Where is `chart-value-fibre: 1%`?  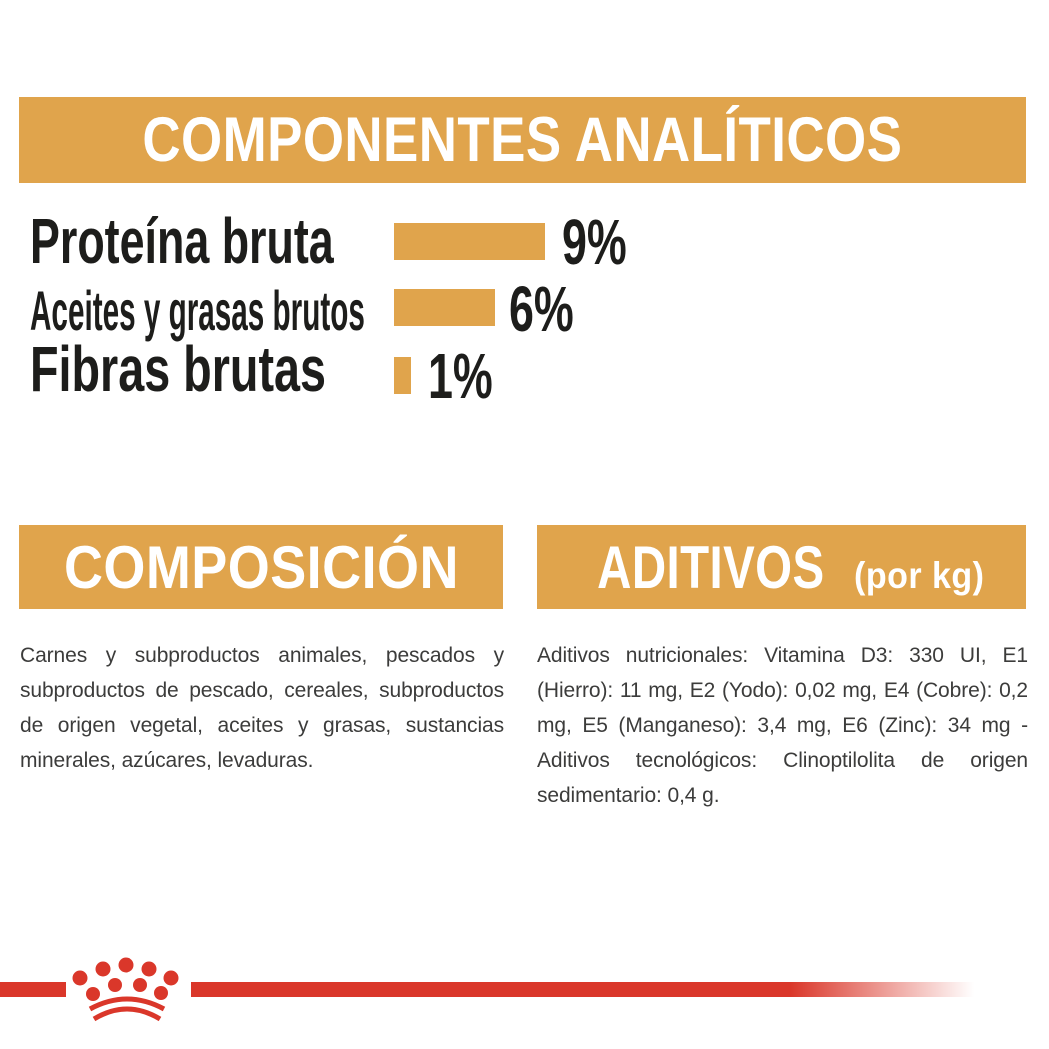 chart-value-fibre: 1% is located at coordinates (460, 376).